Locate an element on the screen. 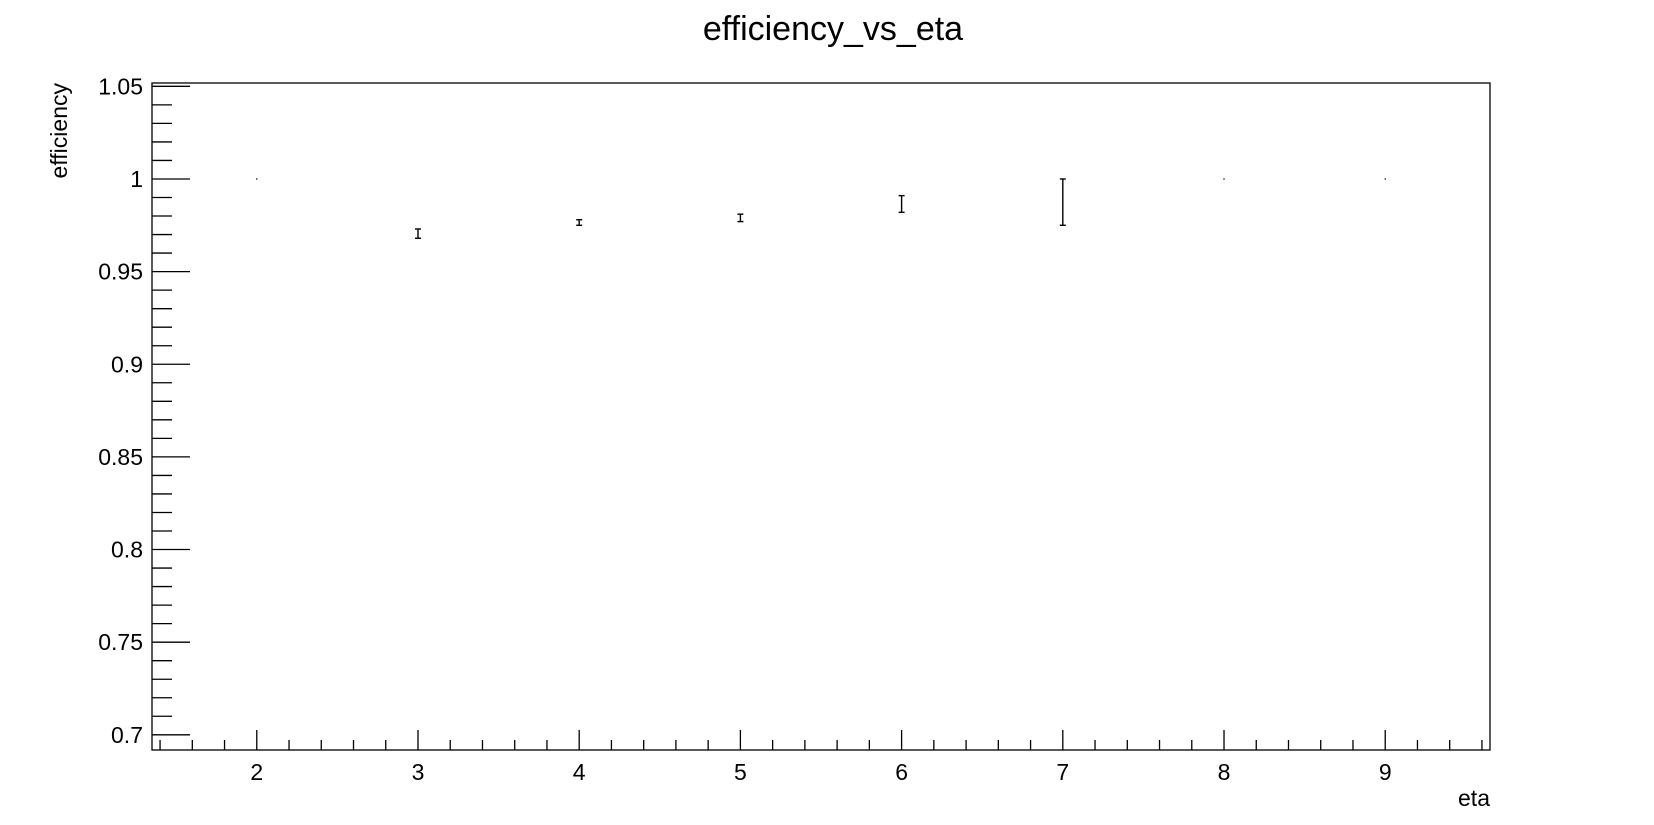 The height and width of the screenshot is (825, 1654). x-tick-label: 4 is located at coordinates (579, 772).